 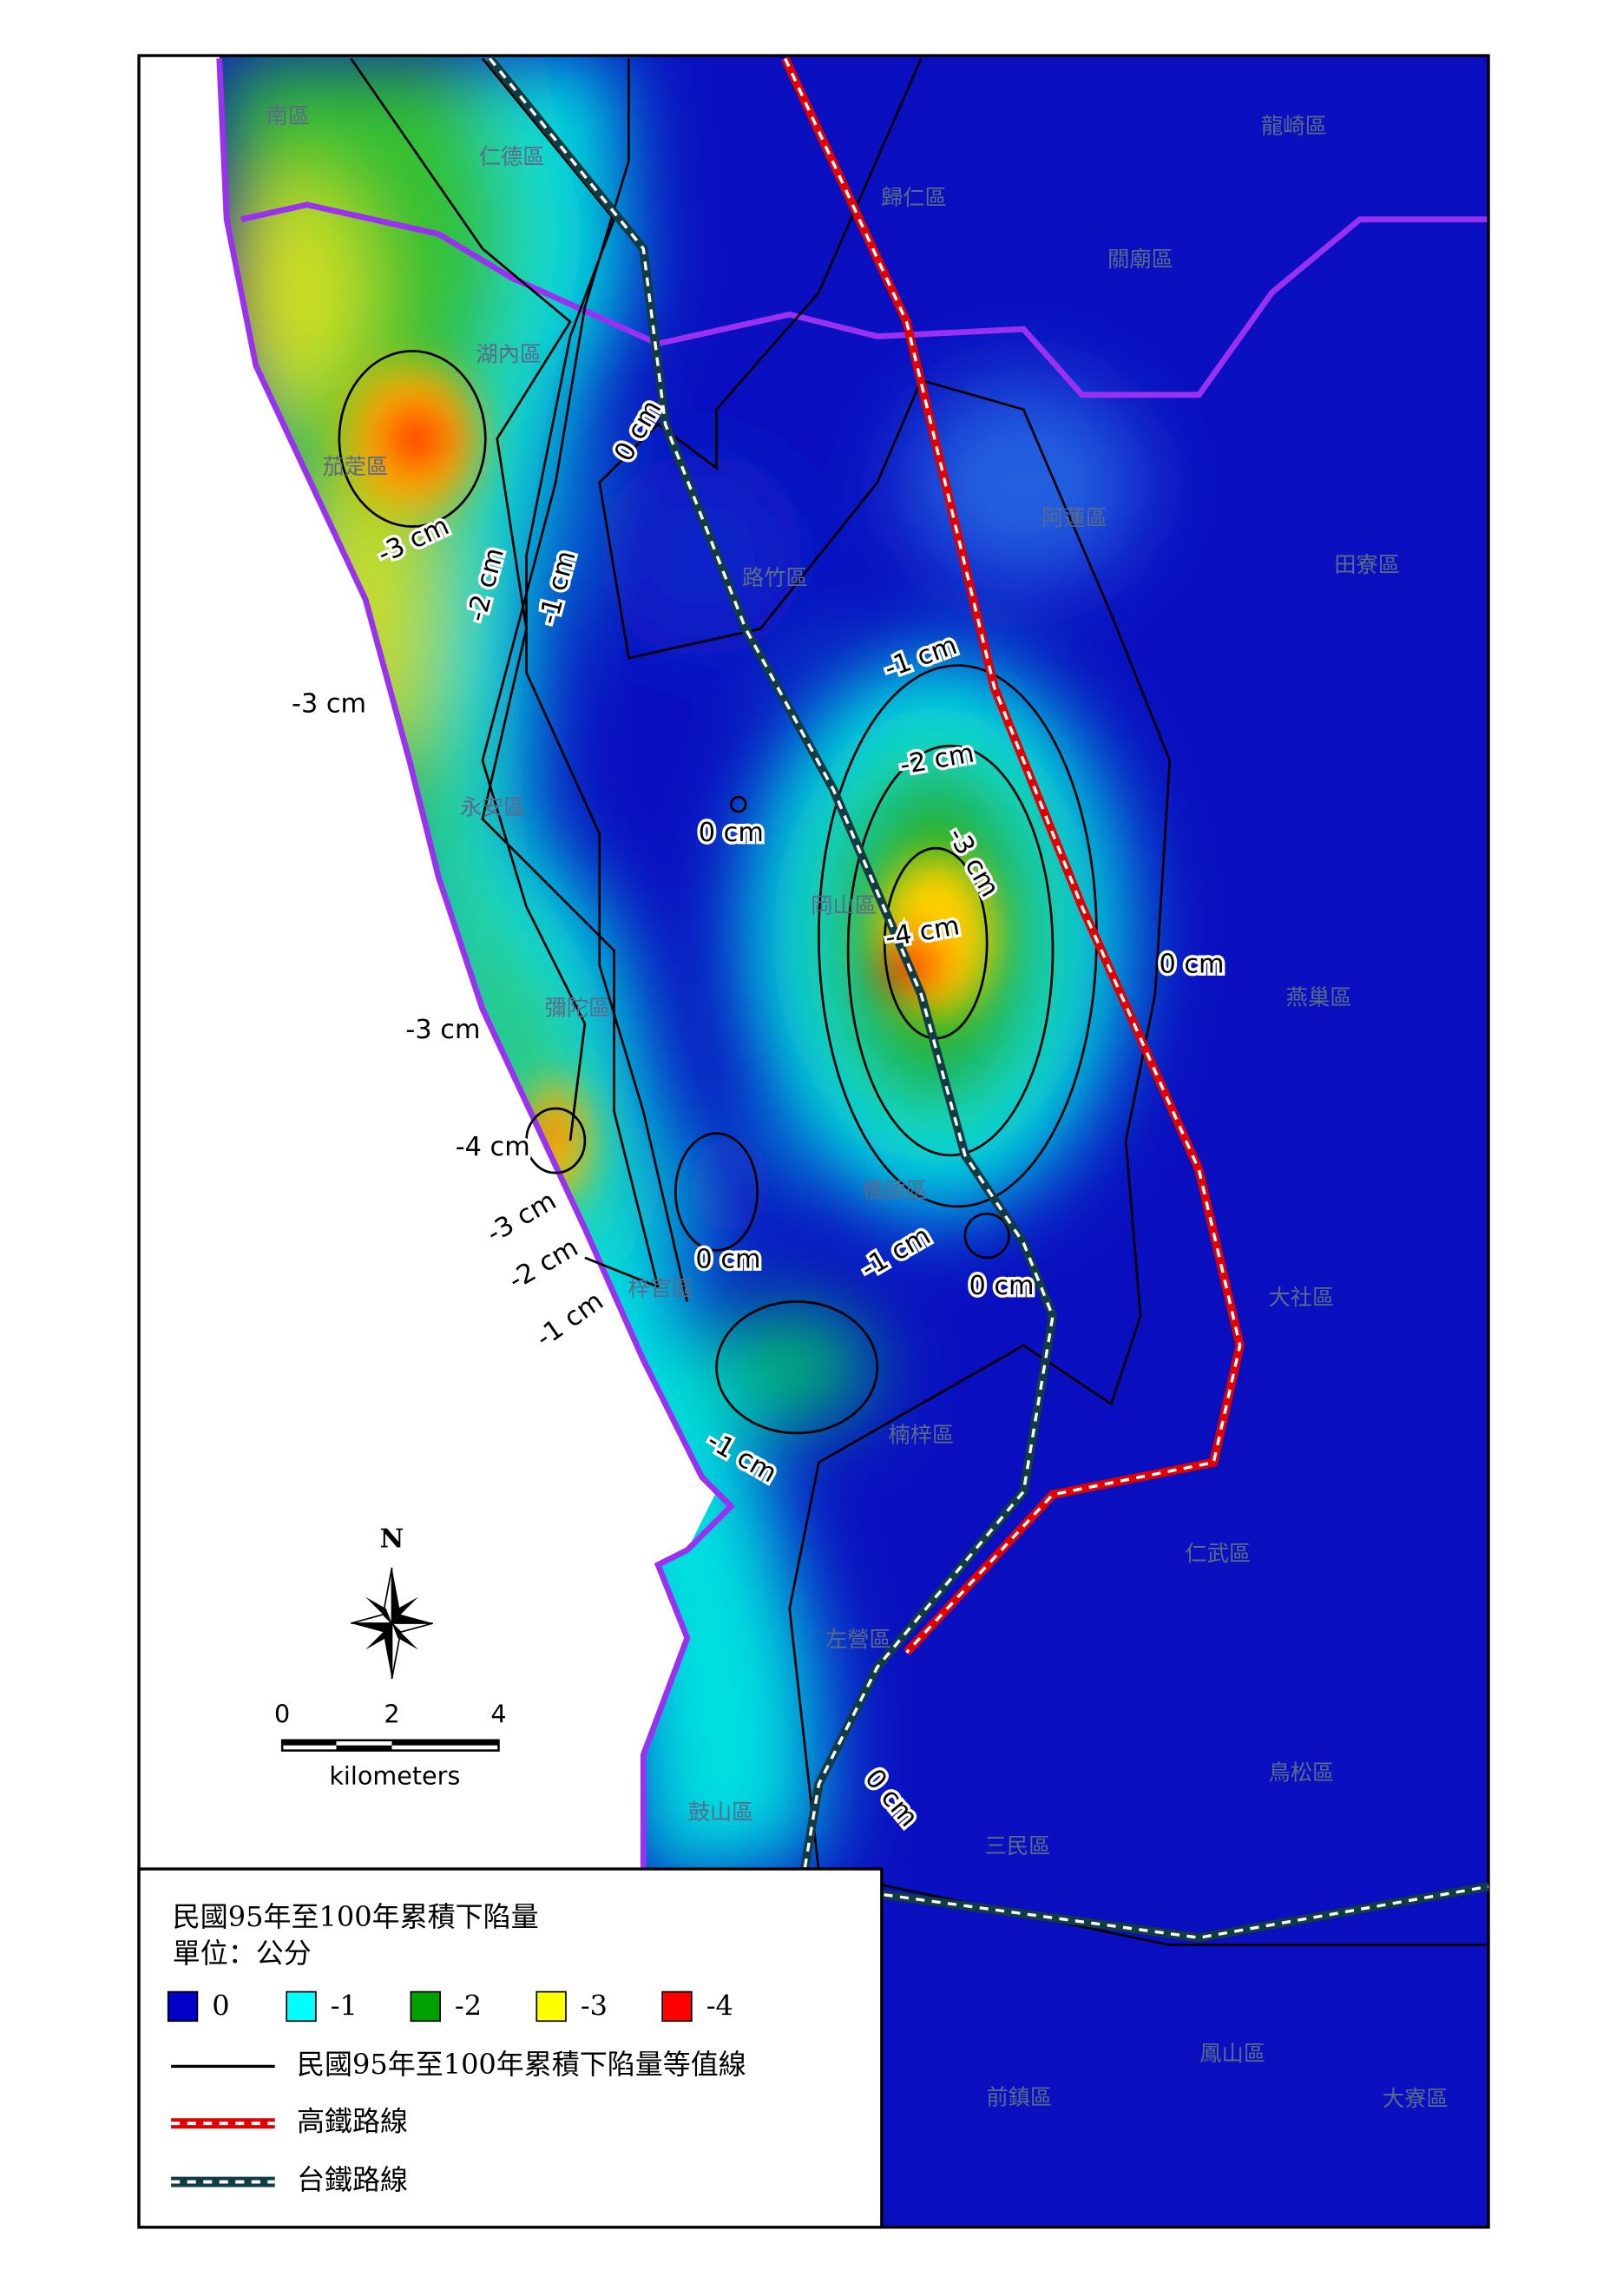 I want to click on district-label: 鳥松區, so click(x=1301, y=1773).